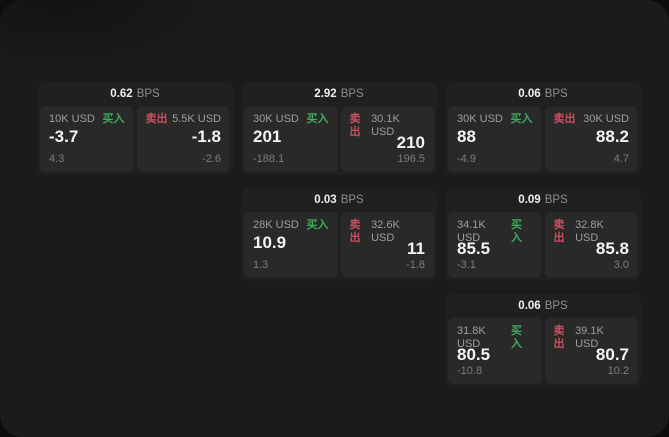 Image resolution: width=669 pixels, height=437 pixels. Describe the element at coordinates (385, 231) in the screenshot. I see `sell-size-label: 32.6K USD` at that location.